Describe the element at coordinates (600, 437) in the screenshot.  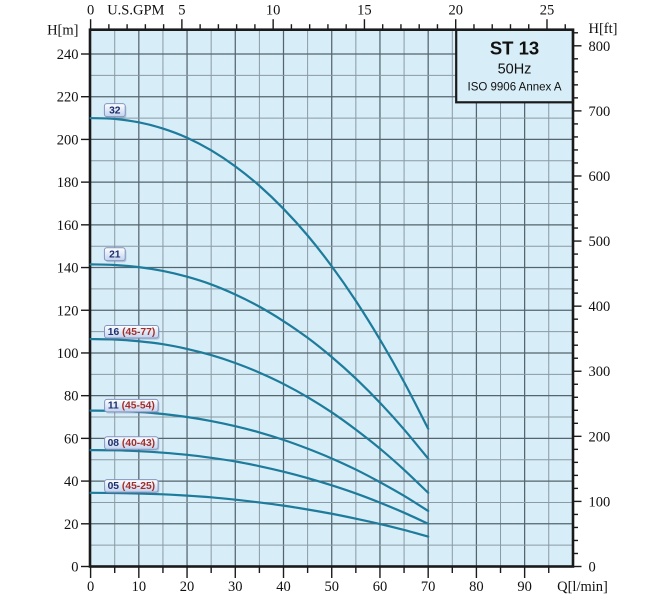
I see `right-axis-tick-label: 200` at that location.